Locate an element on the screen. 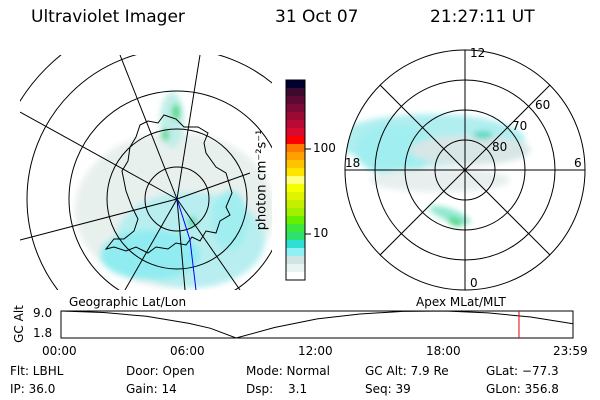  ytick-min: 1.8 is located at coordinates (43, 333).